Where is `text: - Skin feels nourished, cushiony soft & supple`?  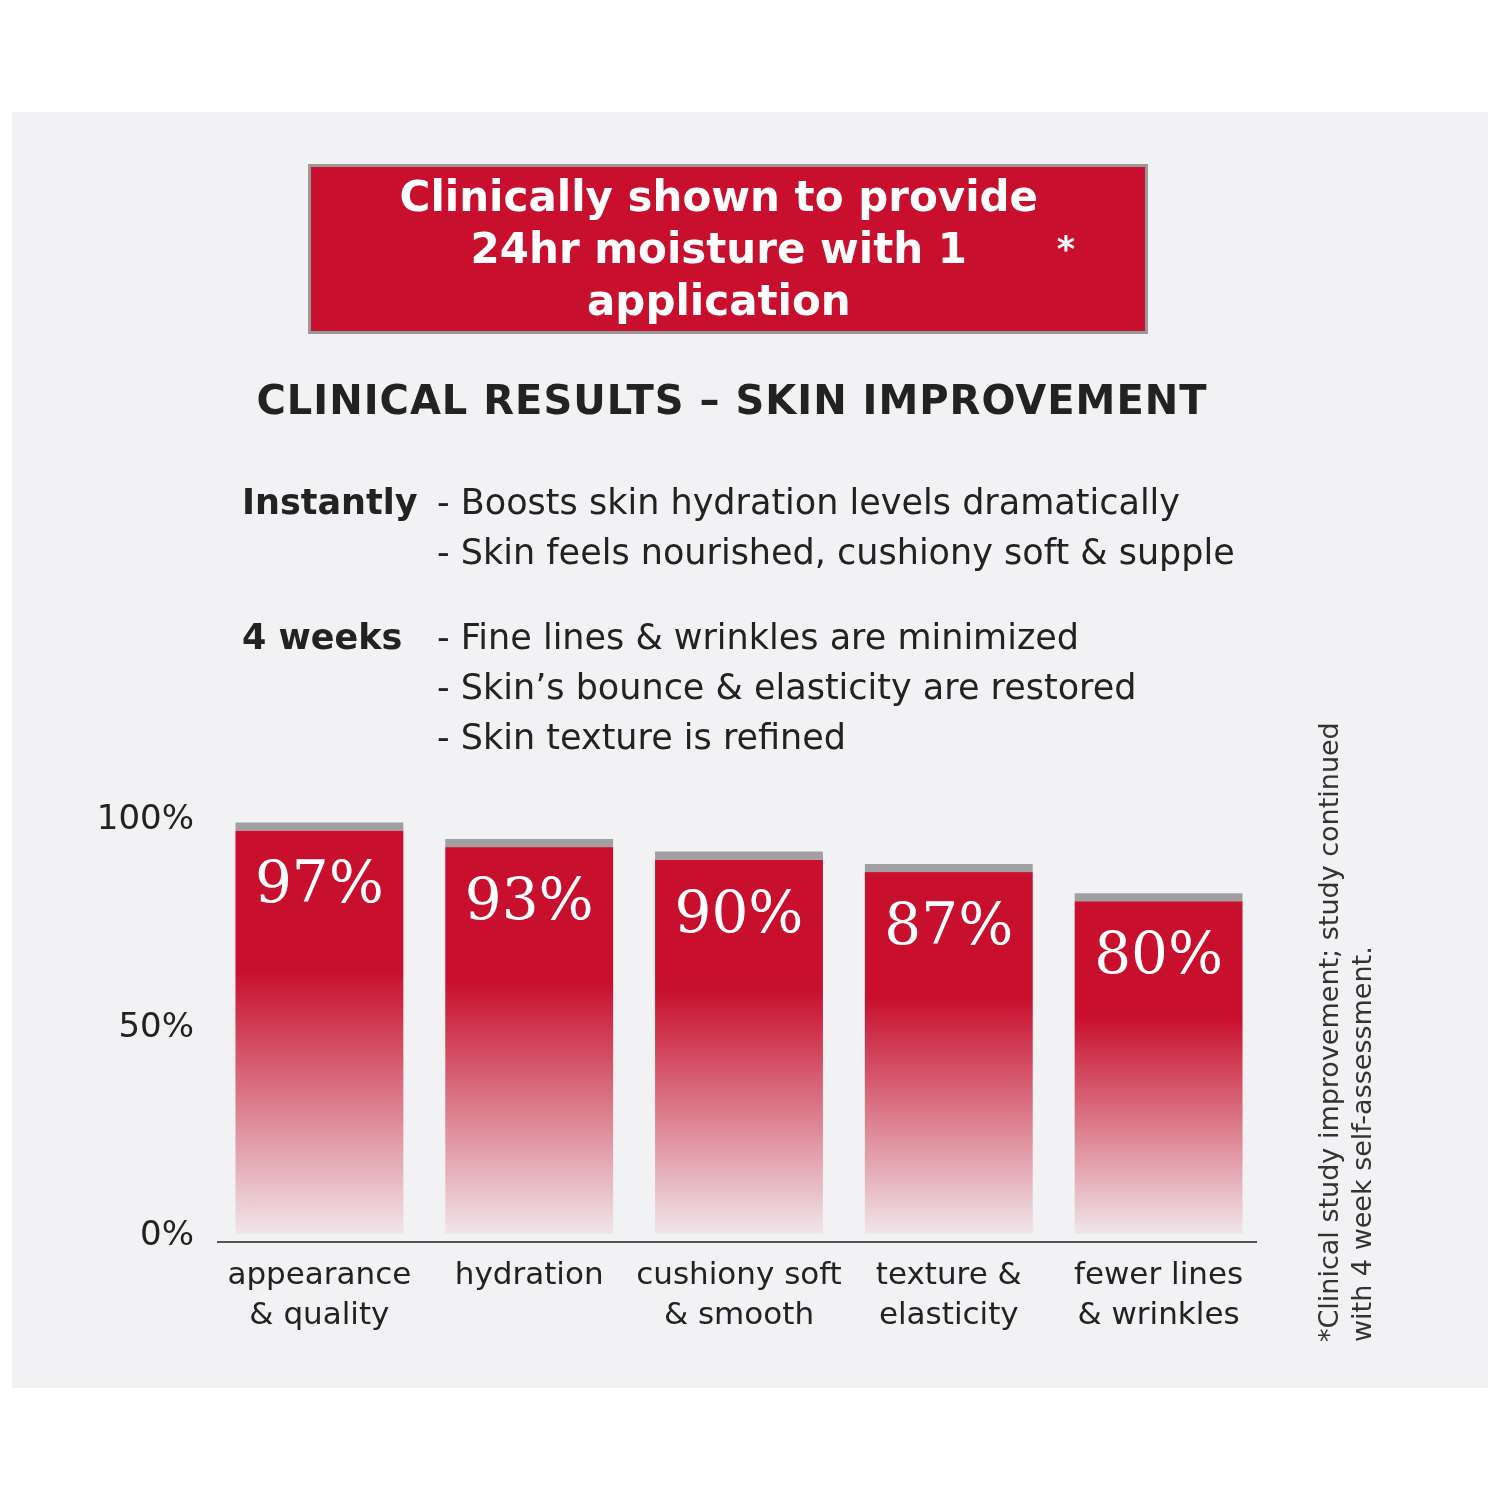 text: - Skin feels nourished, cushiony soft & supple is located at coordinates (836, 552).